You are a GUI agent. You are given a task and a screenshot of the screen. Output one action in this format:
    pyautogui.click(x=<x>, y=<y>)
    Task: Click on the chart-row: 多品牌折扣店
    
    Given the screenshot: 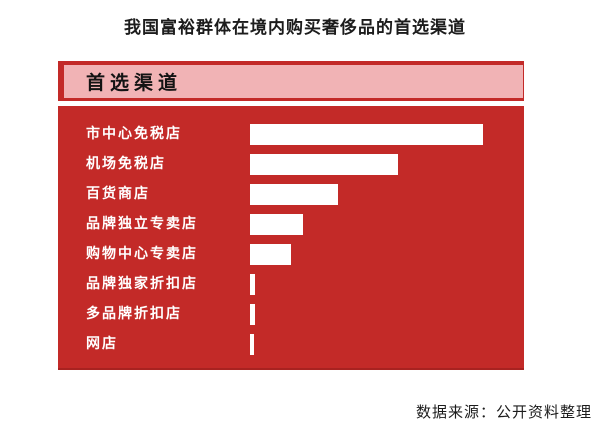 What is the action you would take?
    pyautogui.click(x=291, y=319)
    